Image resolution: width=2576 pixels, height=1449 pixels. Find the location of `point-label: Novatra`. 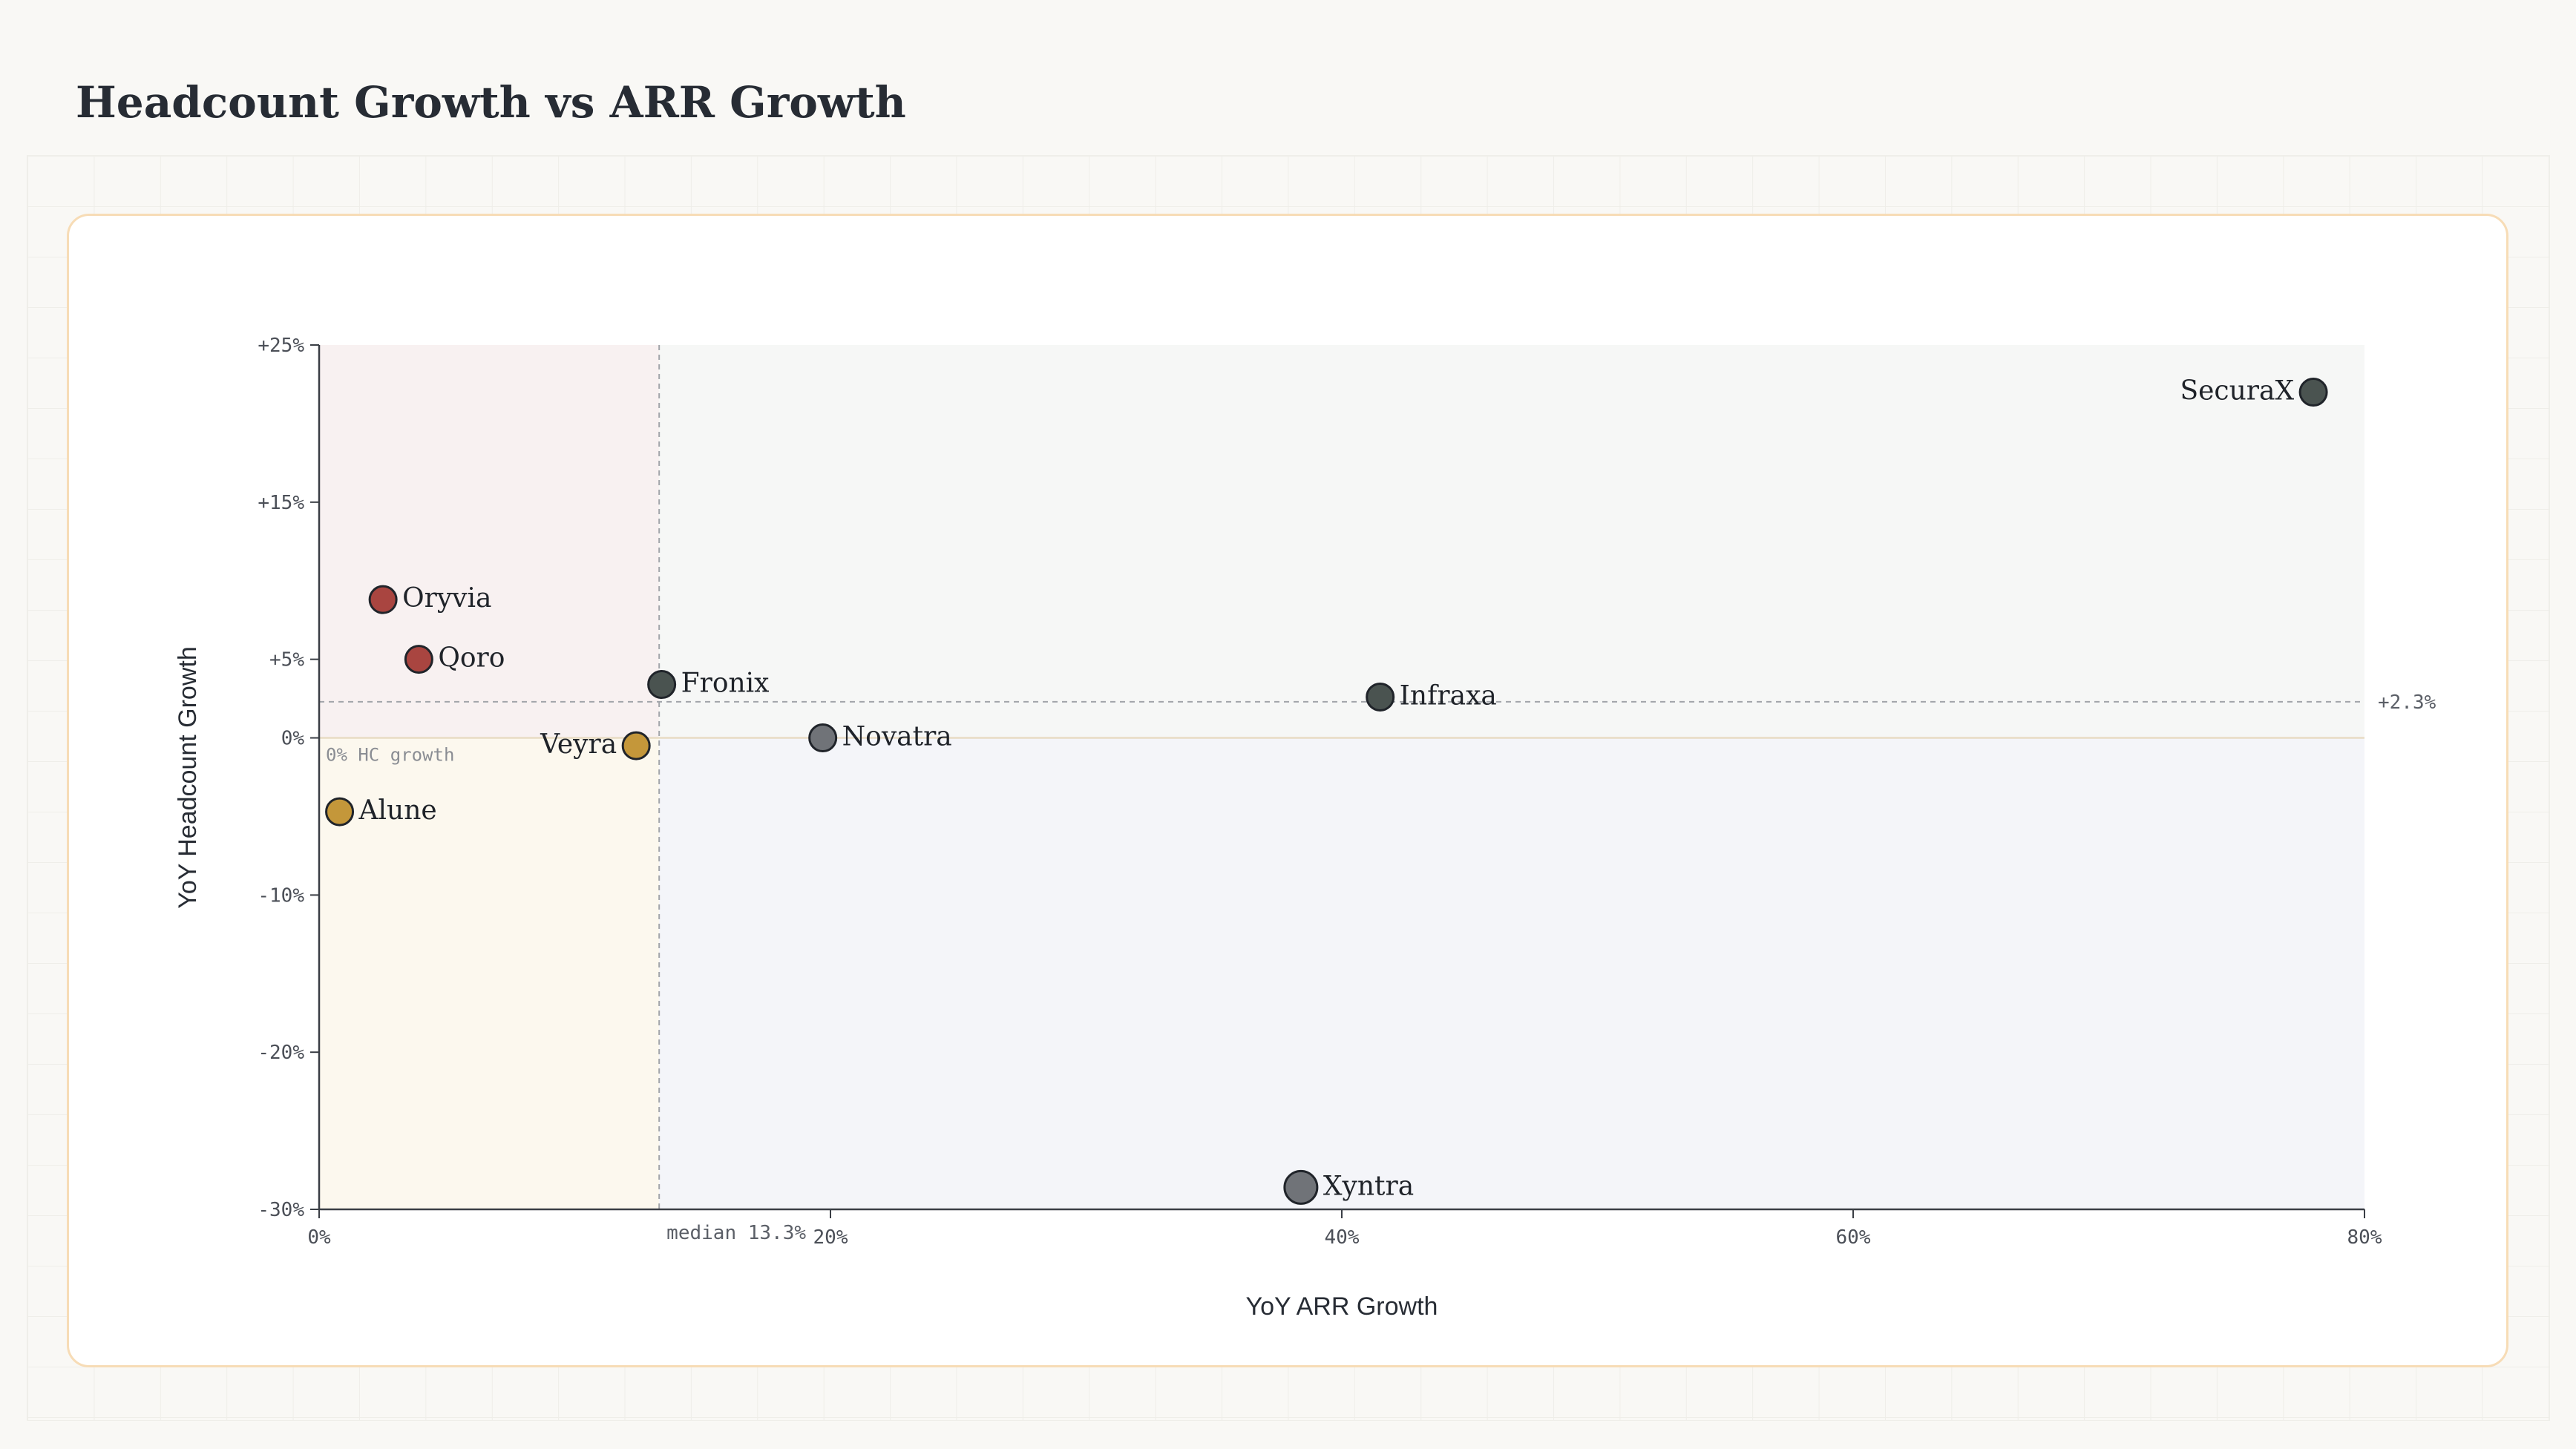

point-label: Novatra is located at coordinates (897, 737).